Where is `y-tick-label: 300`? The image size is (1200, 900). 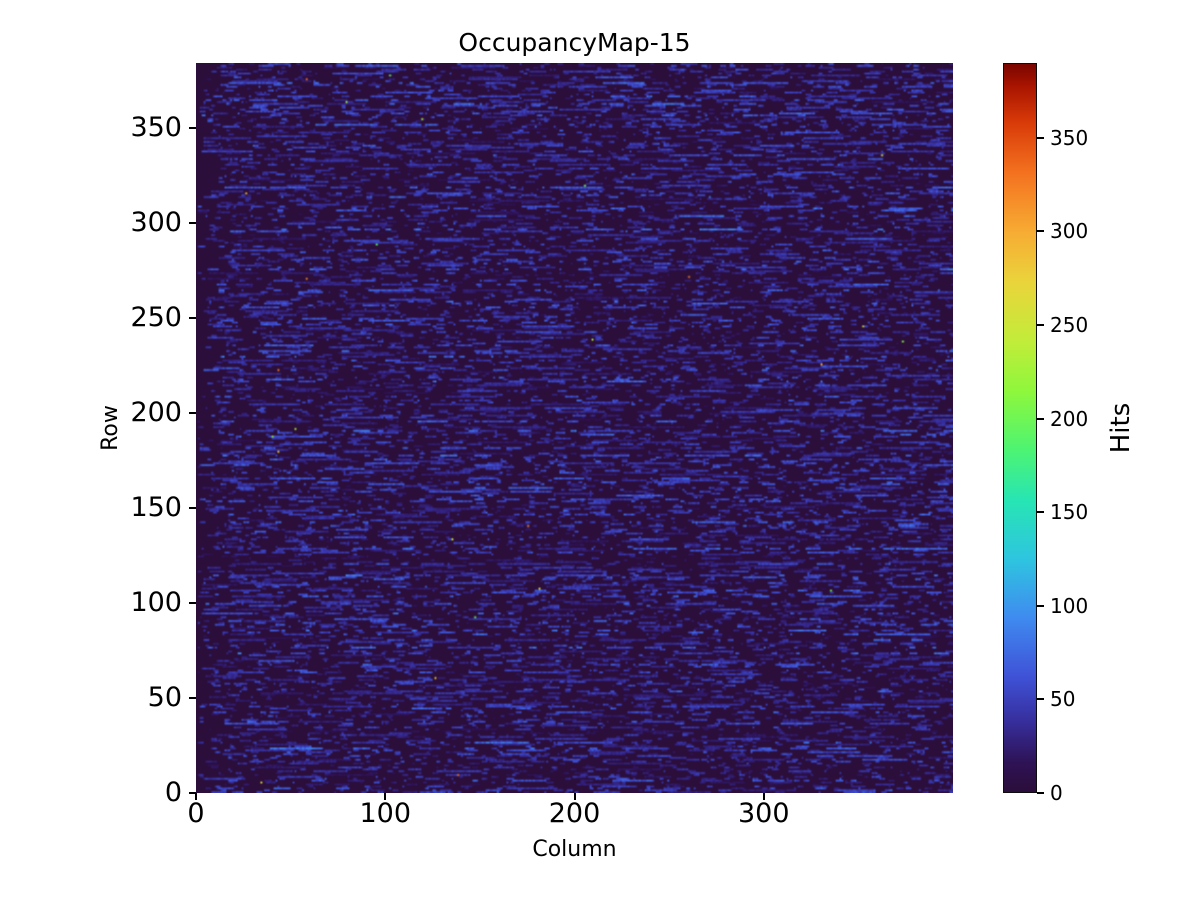 y-tick-label: 300 is located at coordinates (156, 222).